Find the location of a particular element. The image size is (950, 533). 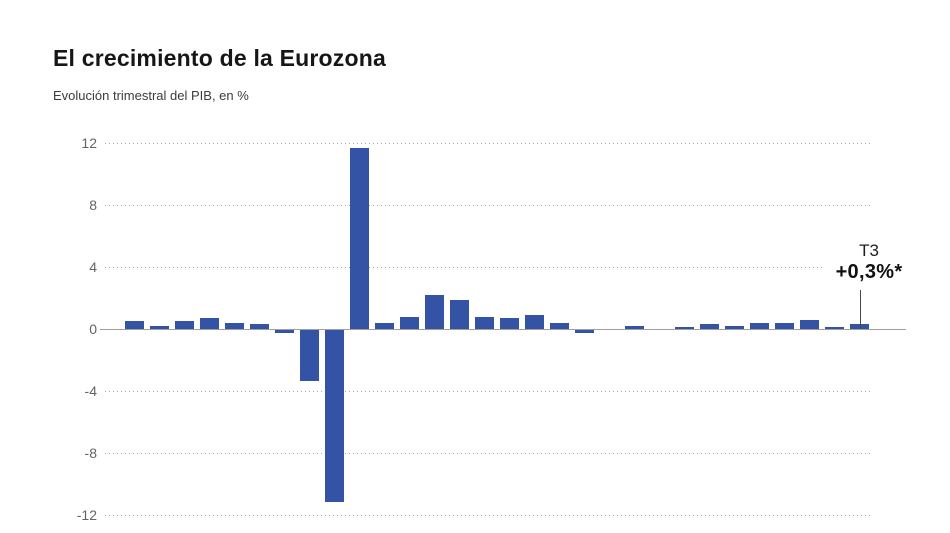

latest-value-annotation: T3 +0,3%* is located at coordinates (869, 262).